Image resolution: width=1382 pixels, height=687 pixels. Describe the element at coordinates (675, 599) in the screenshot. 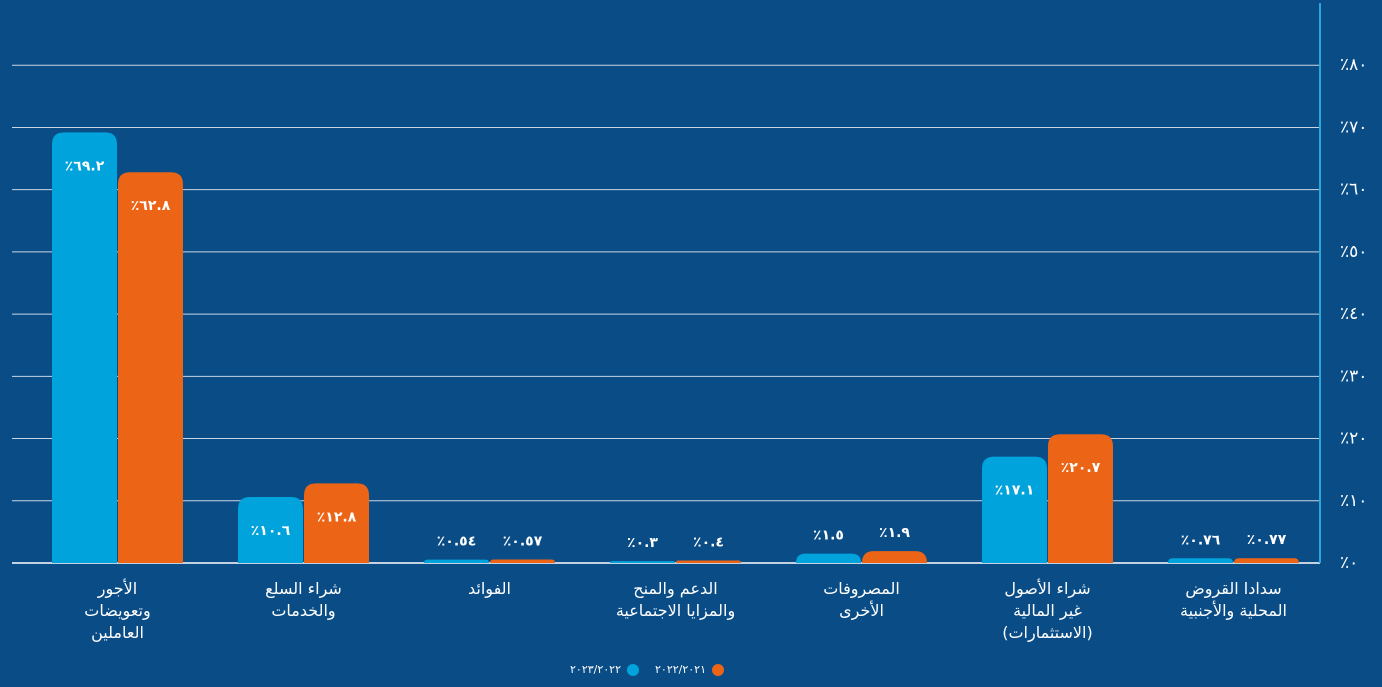

I see `x-tick-label: الدعم والمنح والمزايا الاجتماعية` at that location.